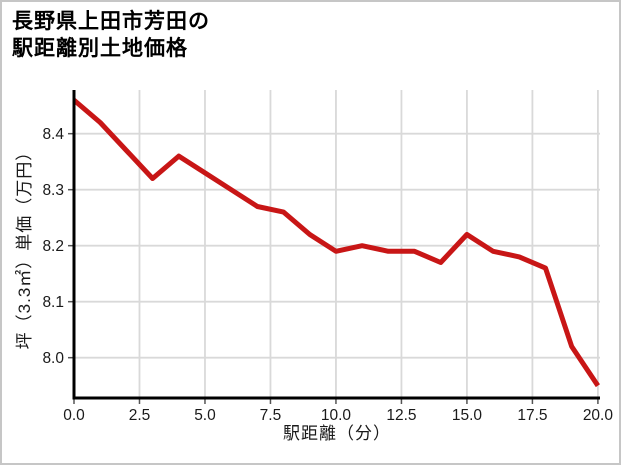 This screenshot has height=465, width=621. Describe the element at coordinates (467, 415) in the screenshot. I see `x-tick-label: 15.0` at that location.